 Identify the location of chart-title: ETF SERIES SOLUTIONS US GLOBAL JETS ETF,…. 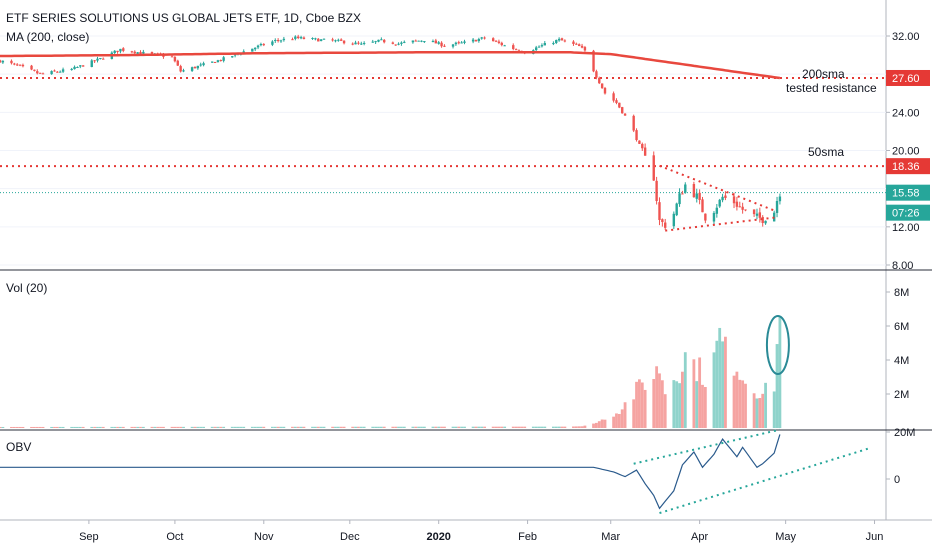
(183, 18).